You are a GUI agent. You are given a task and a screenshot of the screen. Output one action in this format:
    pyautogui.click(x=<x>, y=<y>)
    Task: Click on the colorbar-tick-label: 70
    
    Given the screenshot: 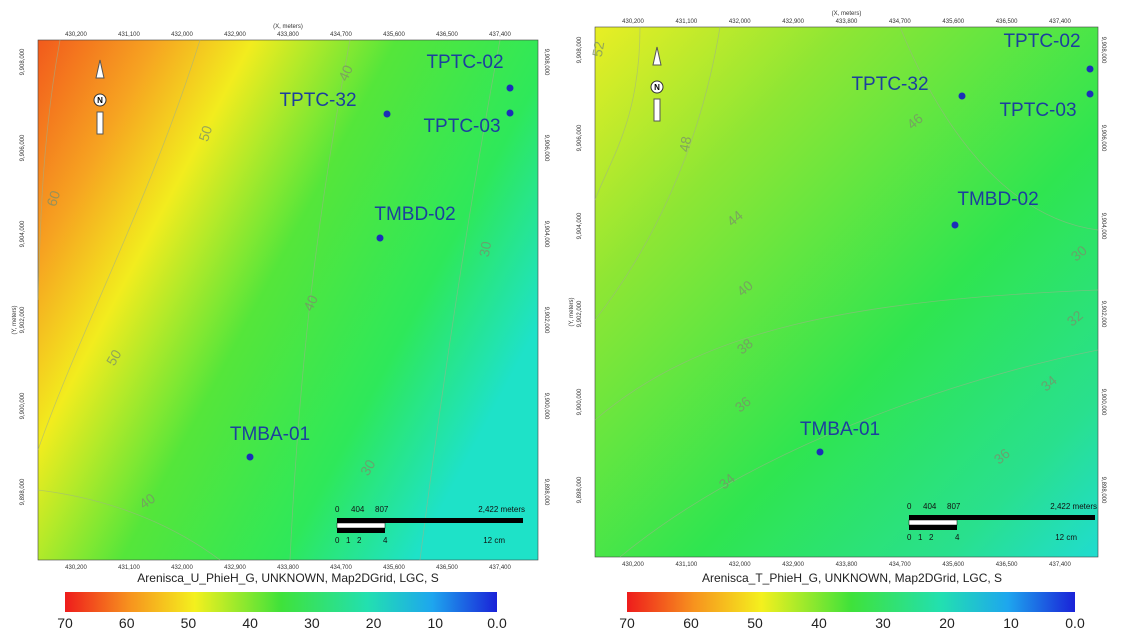 What is the action you would take?
    pyautogui.click(x=627, y=623)
    